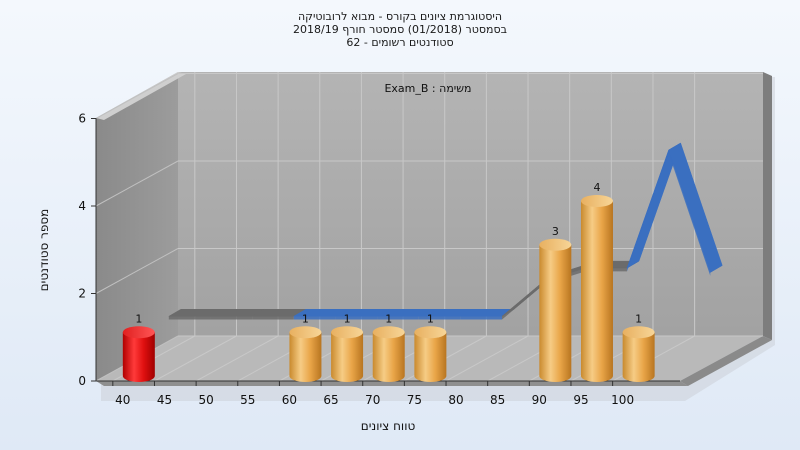 The width and height of the screenshot is (800, 450). Describe the element at coordinates (247, 400) in the screenshot. I see `x-tick-label: 55` at that location.